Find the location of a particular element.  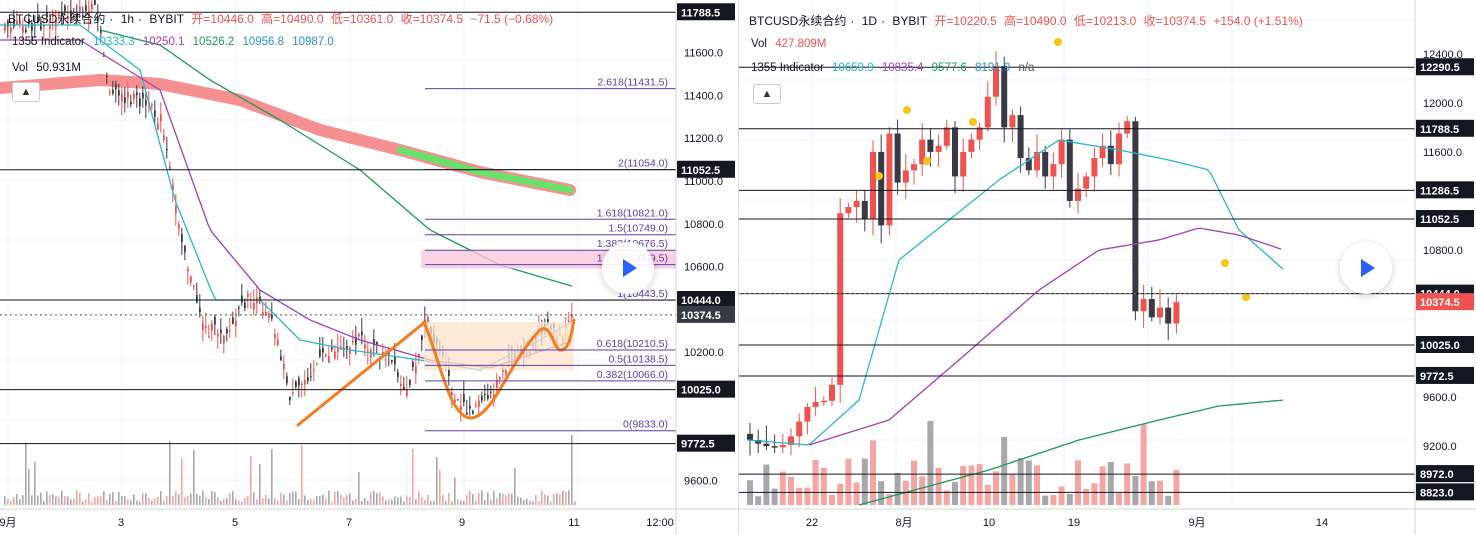

volume-value: 427.809M is located at coordinates (801, 44).